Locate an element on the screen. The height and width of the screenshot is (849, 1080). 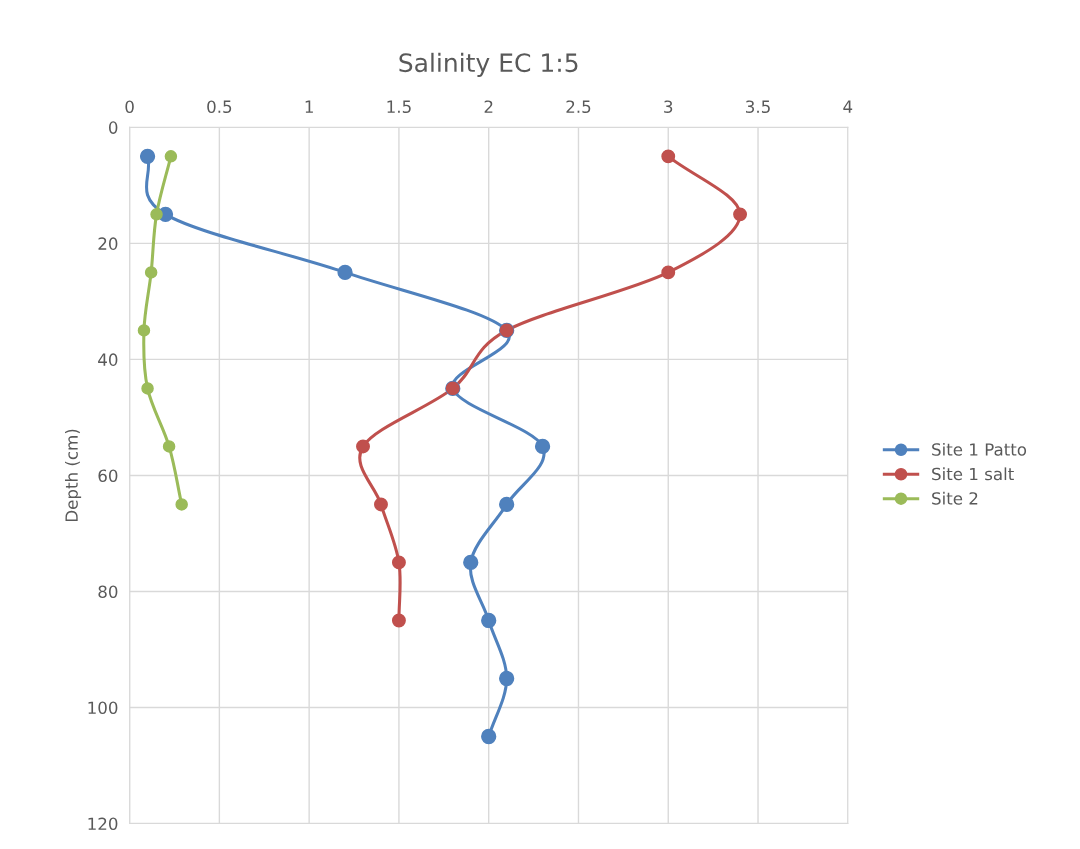
y-tick-label: 120 is located at coordinates (103, 824).